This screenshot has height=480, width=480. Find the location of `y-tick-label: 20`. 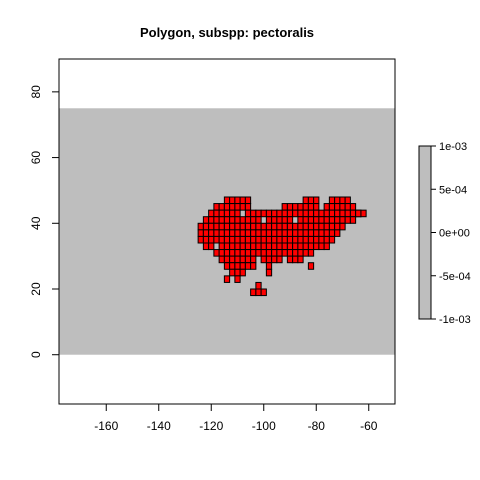

y-tick-label: 20 is located at coordinates (36, 289).